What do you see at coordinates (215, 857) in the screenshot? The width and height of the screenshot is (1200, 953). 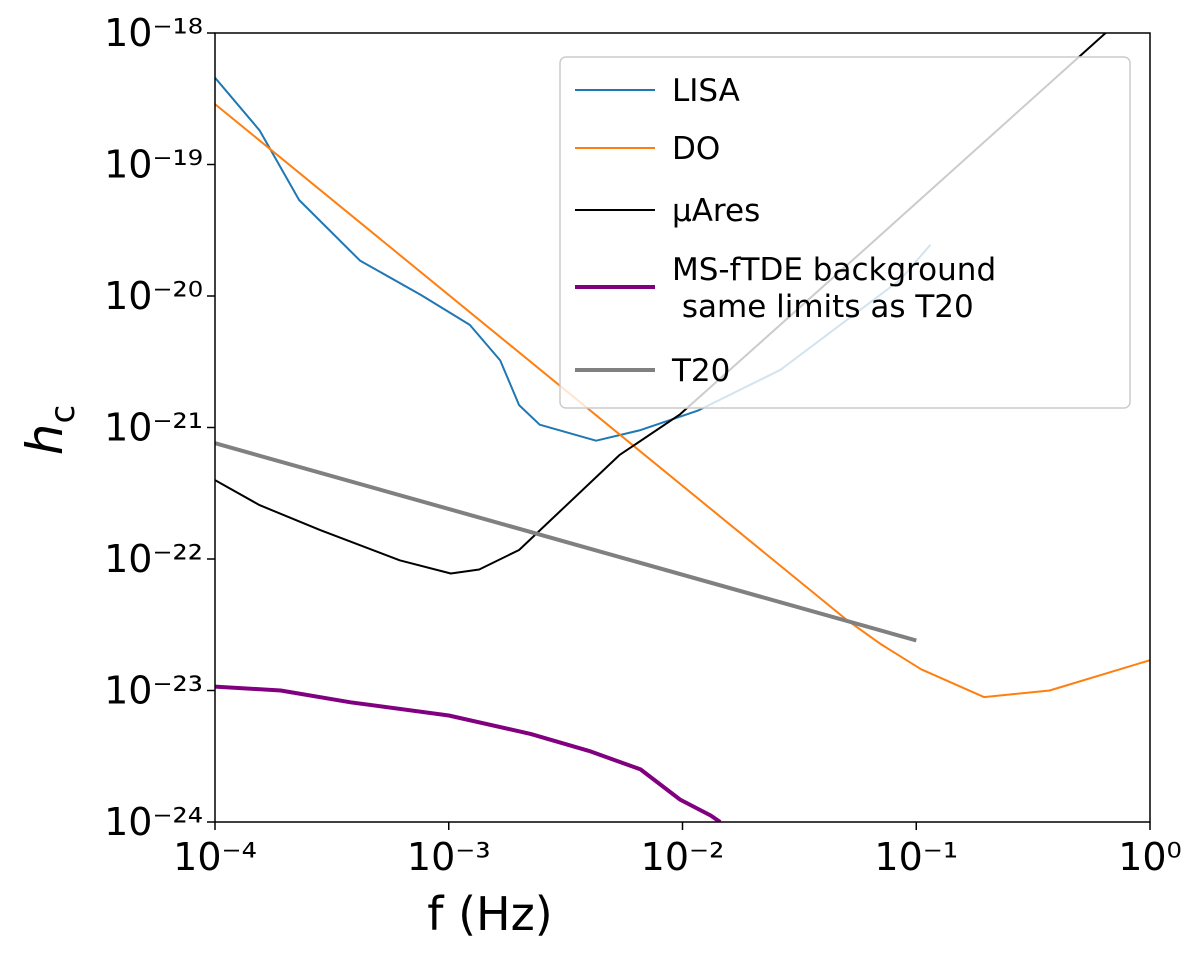 I see `x-tick-label: 10⁻⁴` at bounding box center [215, 857].